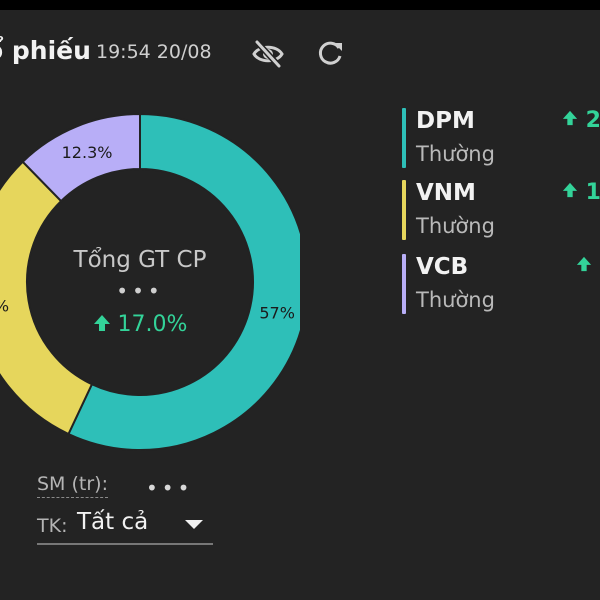  Describe the element at coordinates (442, 267) in the screenshot. I see `legend-symbol: VCB` at that location.